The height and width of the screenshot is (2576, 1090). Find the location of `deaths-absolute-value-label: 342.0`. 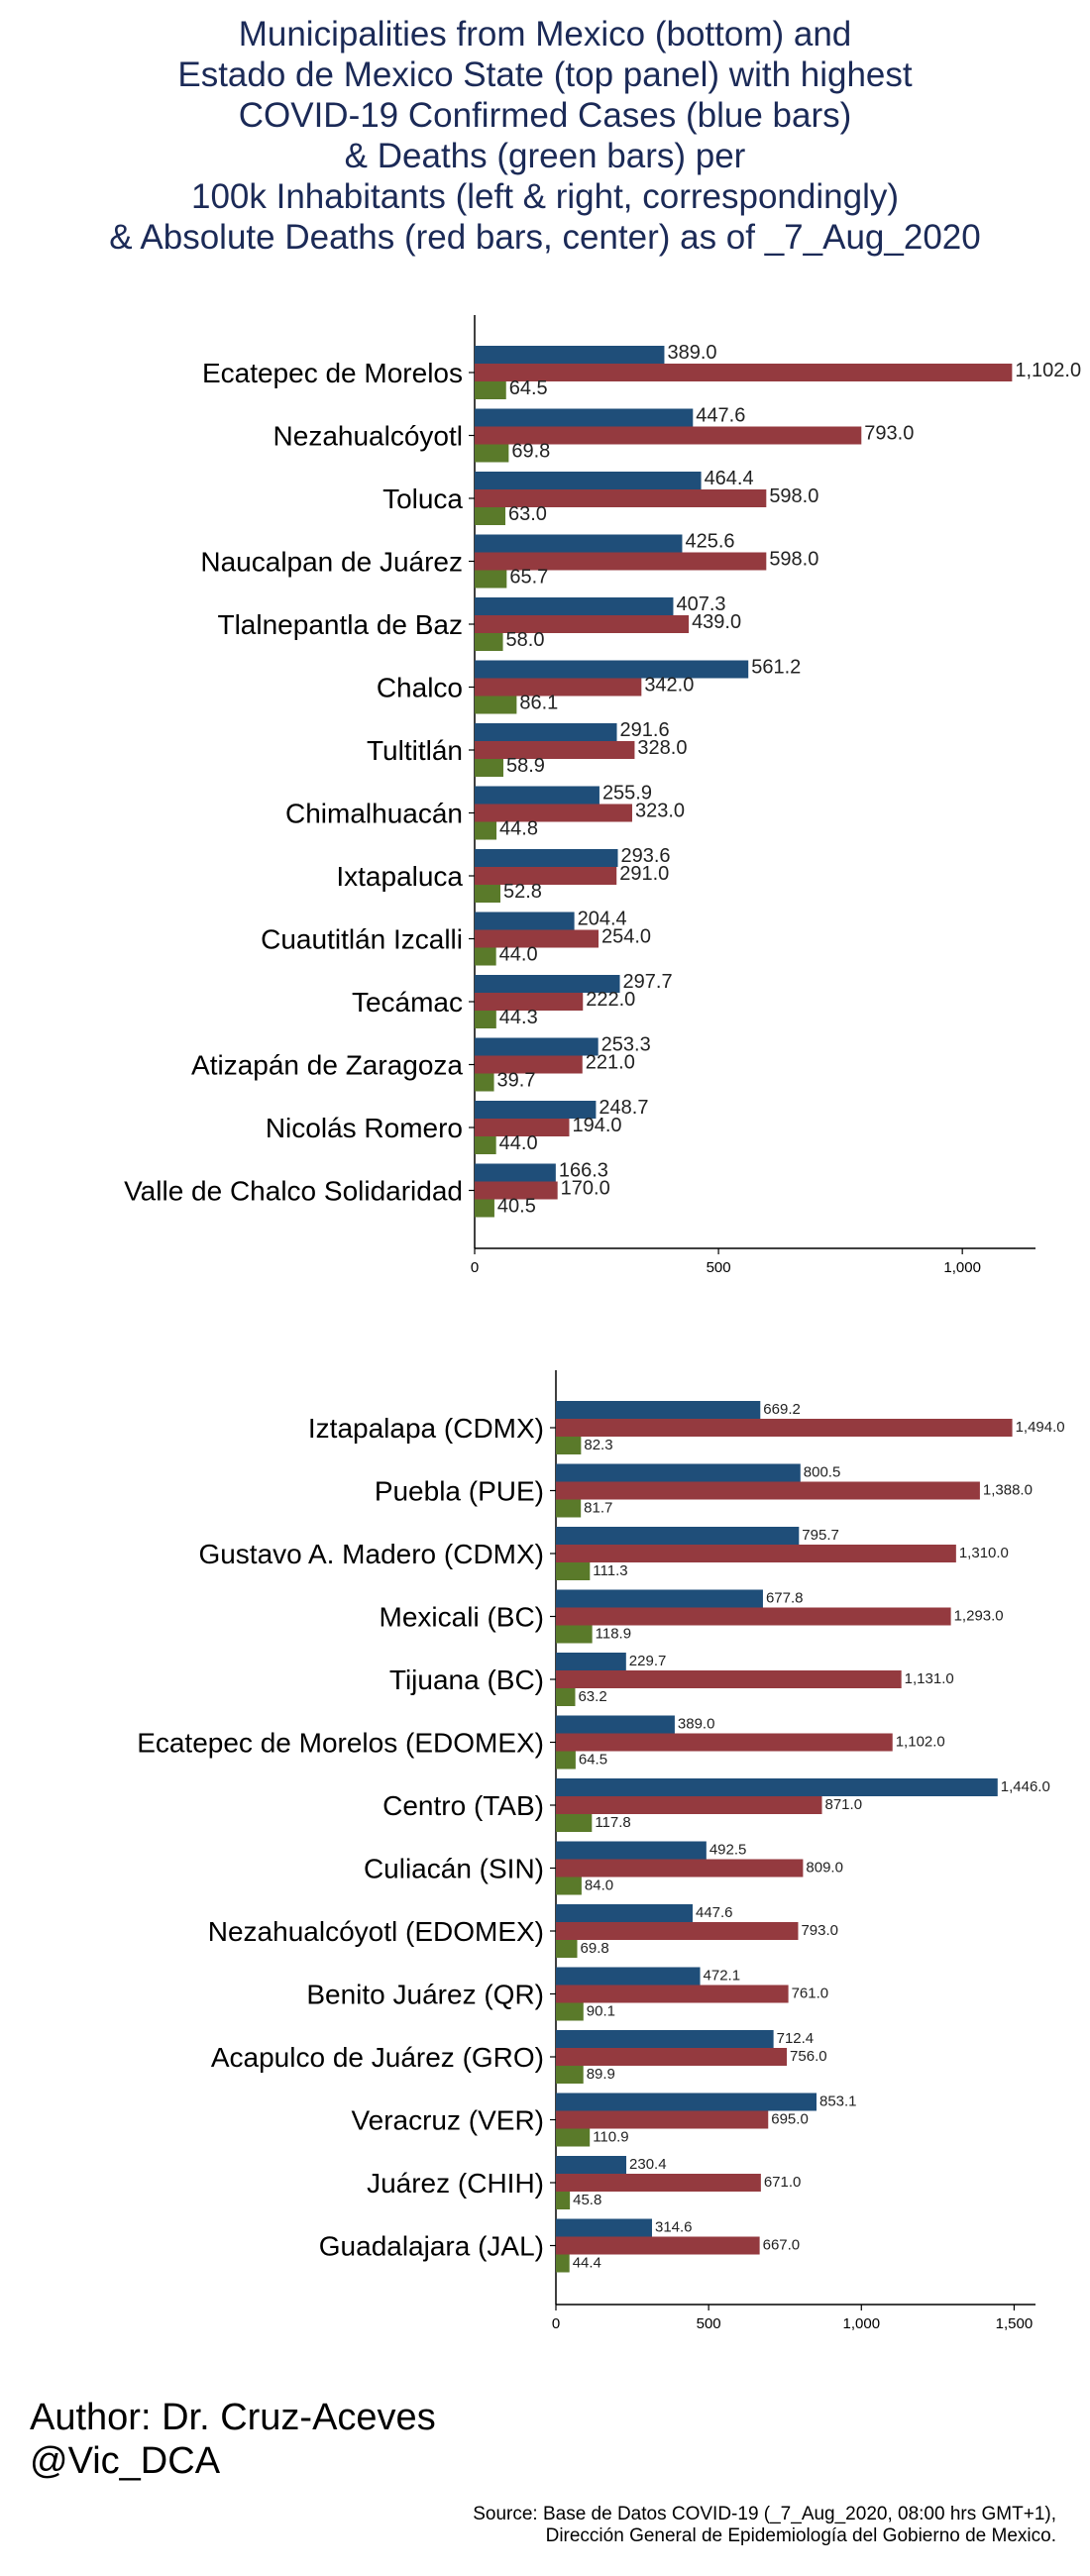

deaths-absolute-value-label: 342.0 is located at coordinates (669, 685).